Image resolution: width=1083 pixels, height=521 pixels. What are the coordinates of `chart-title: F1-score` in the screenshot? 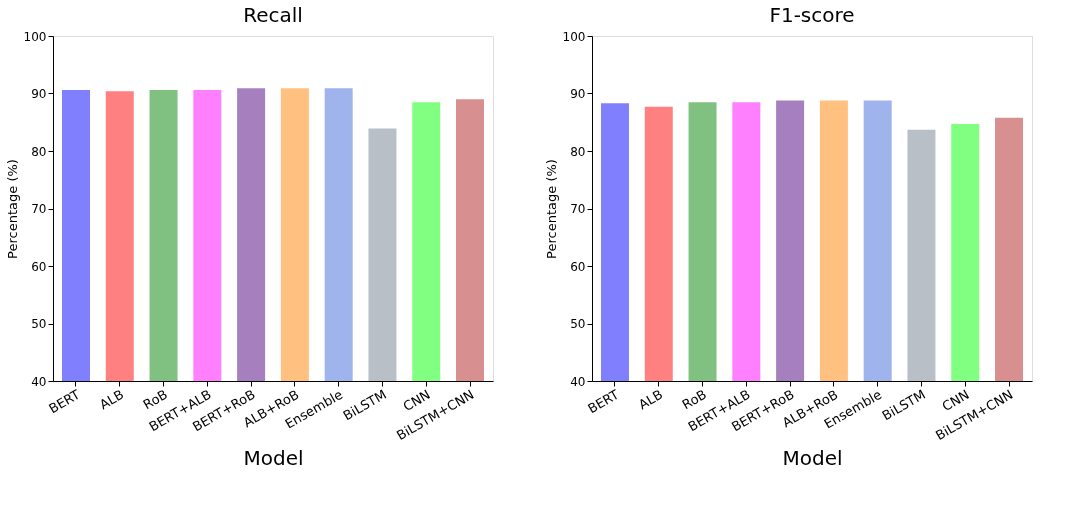 It's located at (812, 15).